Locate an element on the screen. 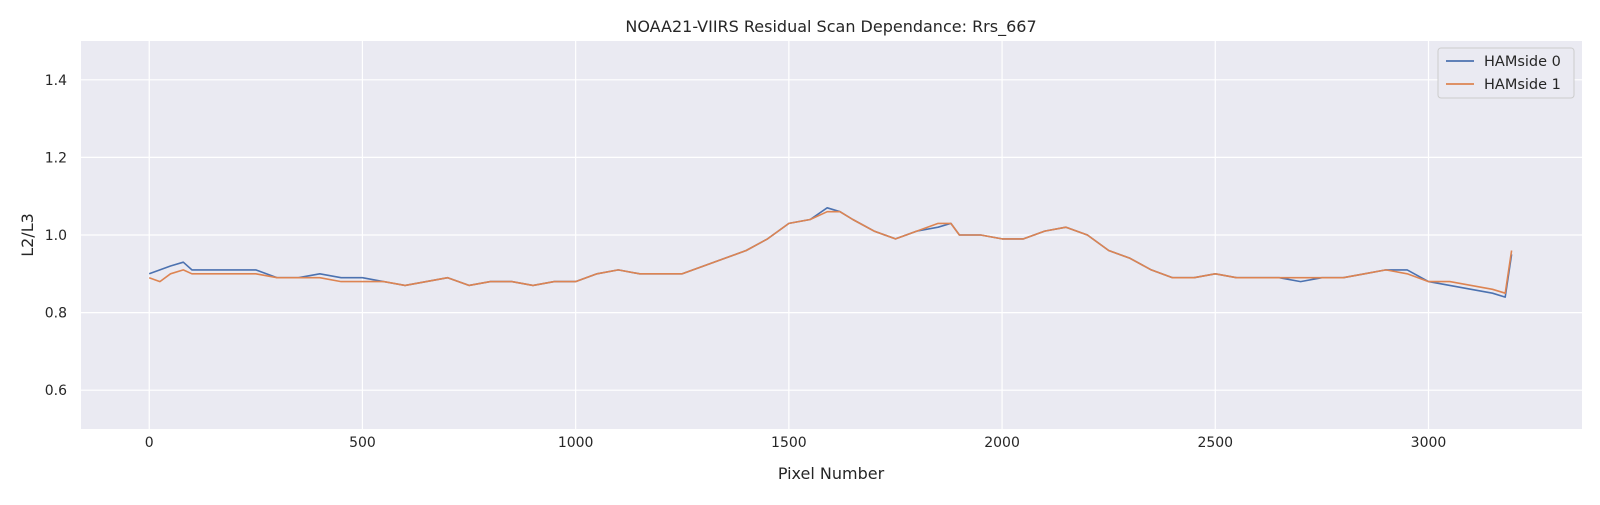 The height and width of the screenshot is (505, 1600). x-tick-label: 1000 is located at coordinates (576, 443).